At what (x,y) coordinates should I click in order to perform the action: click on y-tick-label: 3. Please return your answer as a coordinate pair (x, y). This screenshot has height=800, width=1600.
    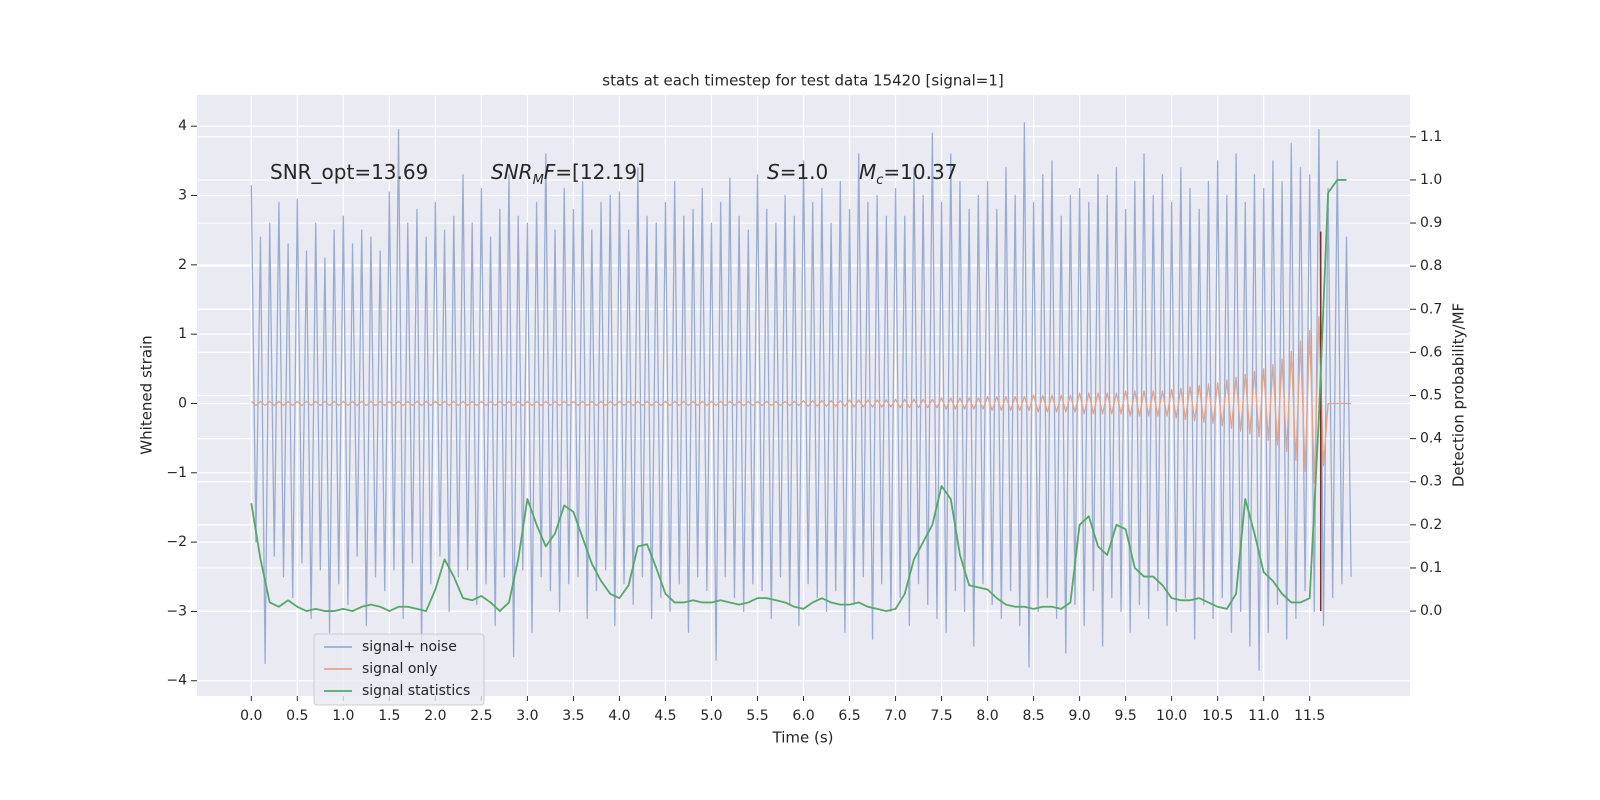
    Looking at the image, I should click on (182, 196).